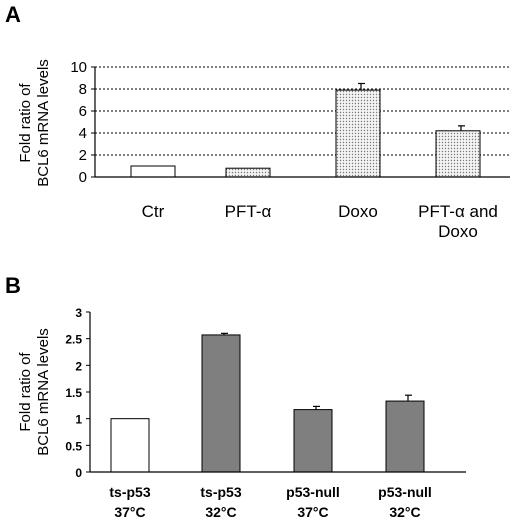  I want to click on panel-a-y-tick-label-0: 0, so click(83, 177).